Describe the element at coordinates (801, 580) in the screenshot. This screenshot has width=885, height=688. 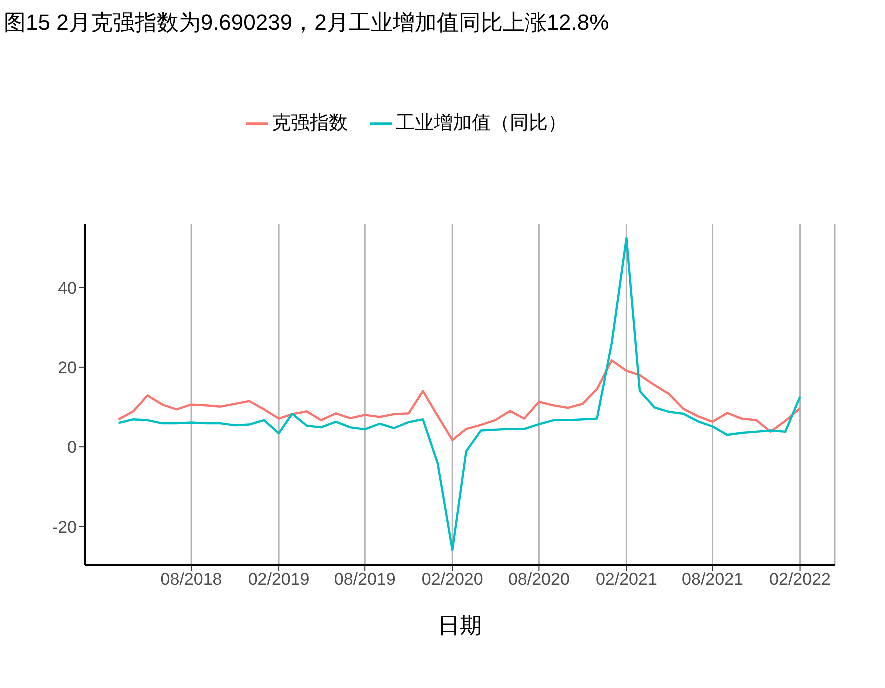
I see `x-tick-label: 02/2022` at that location.